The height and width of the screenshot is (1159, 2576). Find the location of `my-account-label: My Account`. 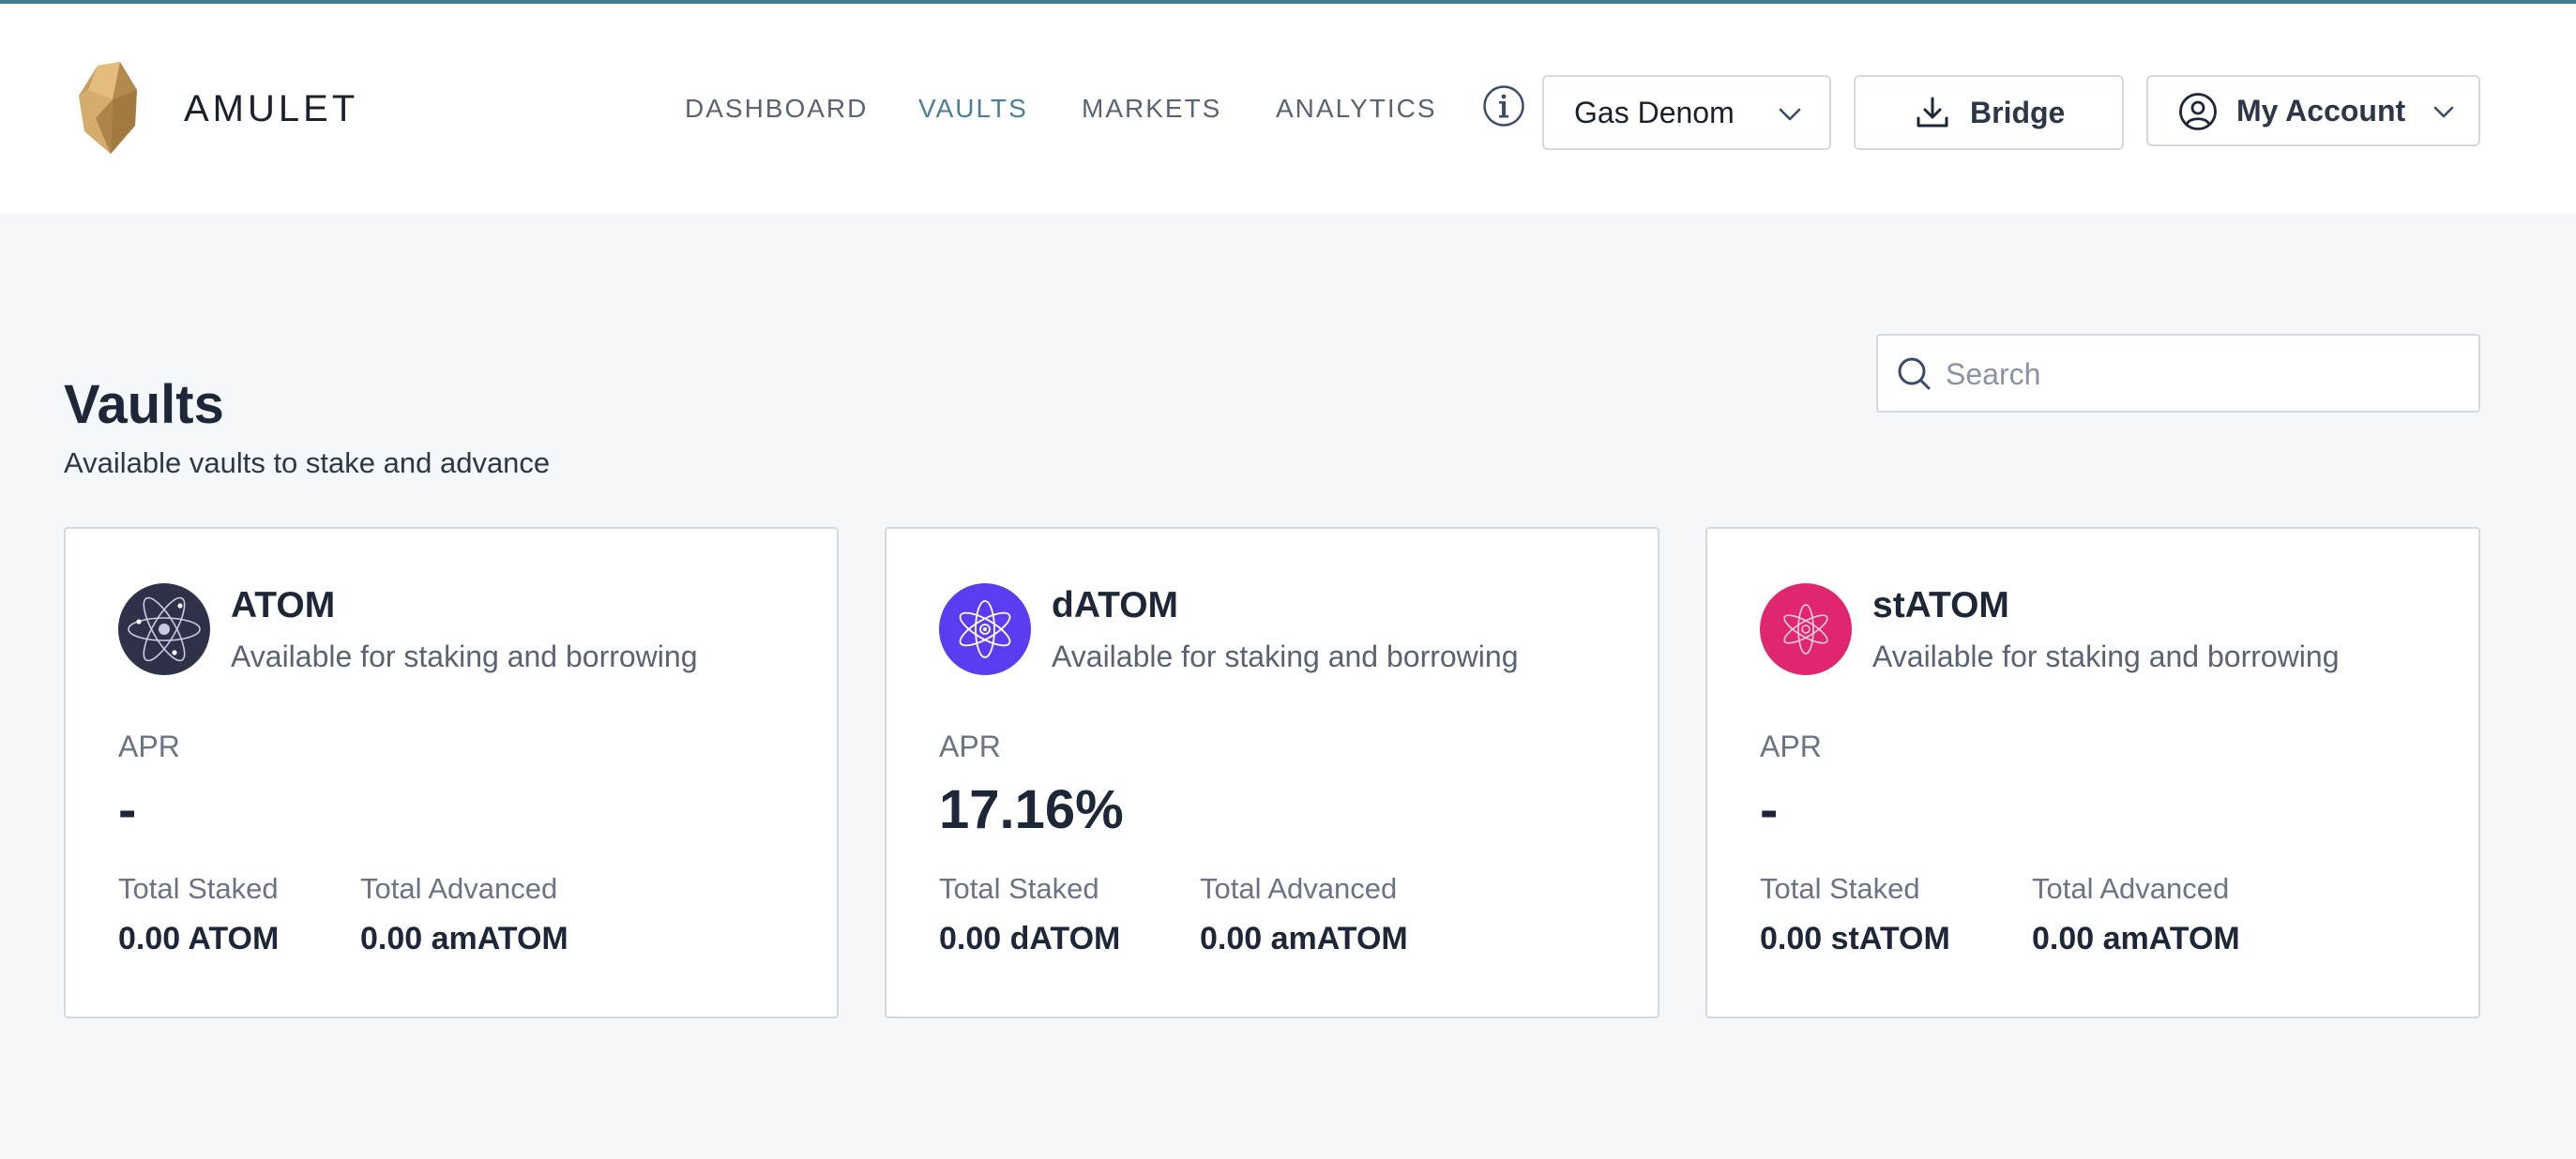

my-account-label: My Account is located at coordinates (2321, 111).